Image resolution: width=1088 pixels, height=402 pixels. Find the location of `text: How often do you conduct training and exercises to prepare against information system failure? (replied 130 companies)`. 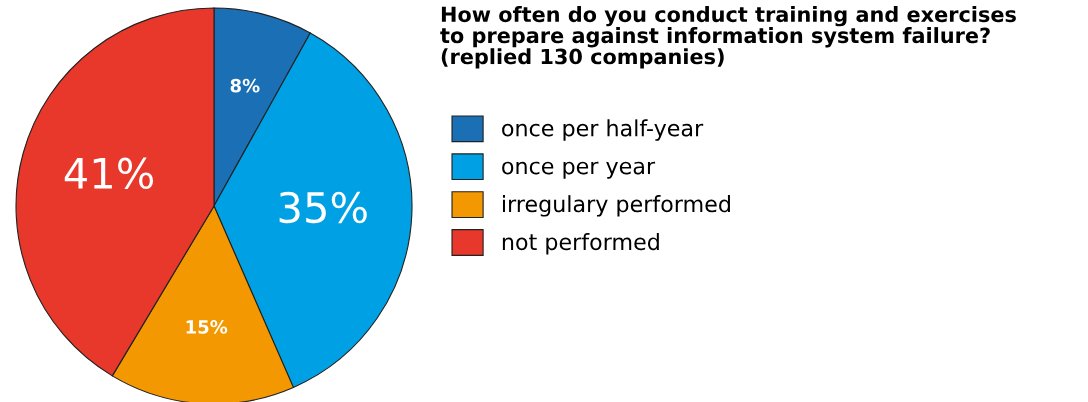

text: How often do you conduct training and exercises to prepare against information system failure? (replied 130 companies) is located at coordinates (728, 37).